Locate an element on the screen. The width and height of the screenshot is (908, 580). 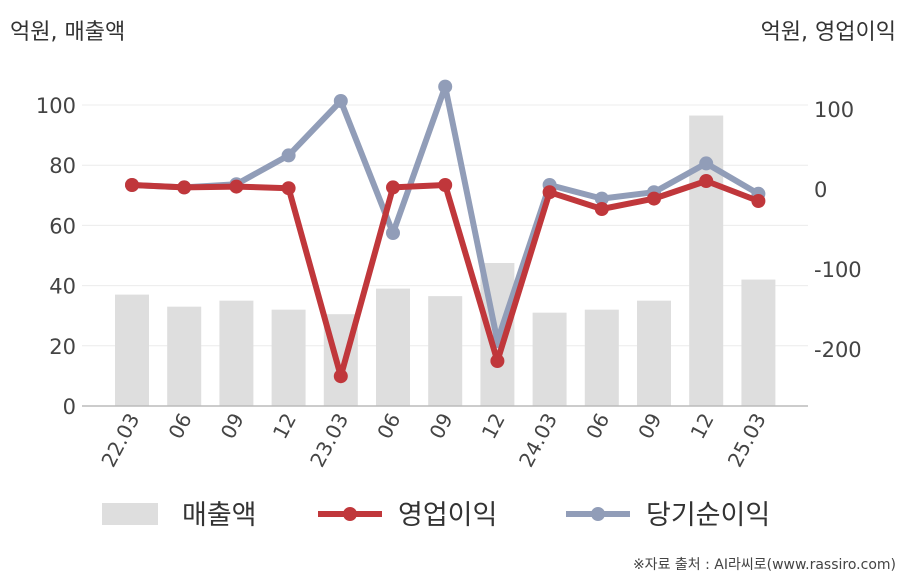
legend-swatch-revenue is located at coordinates (130, 514).